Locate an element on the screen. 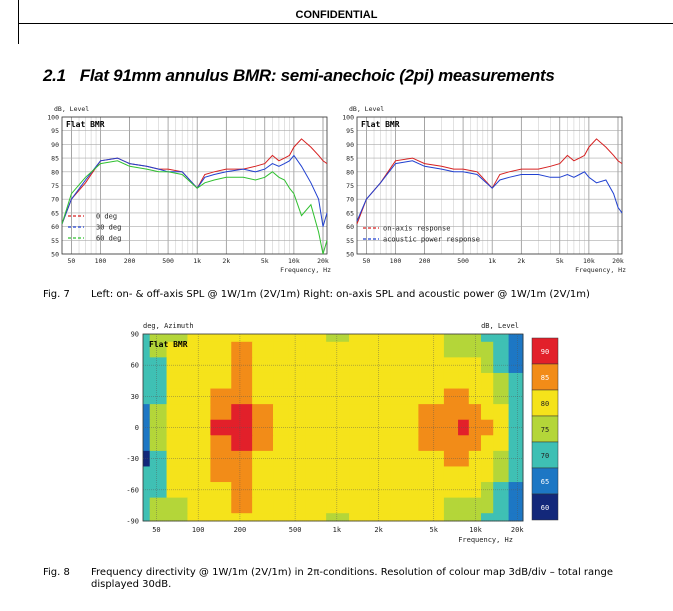  x-tick-label: 2k is located at coordinates (521, 261).